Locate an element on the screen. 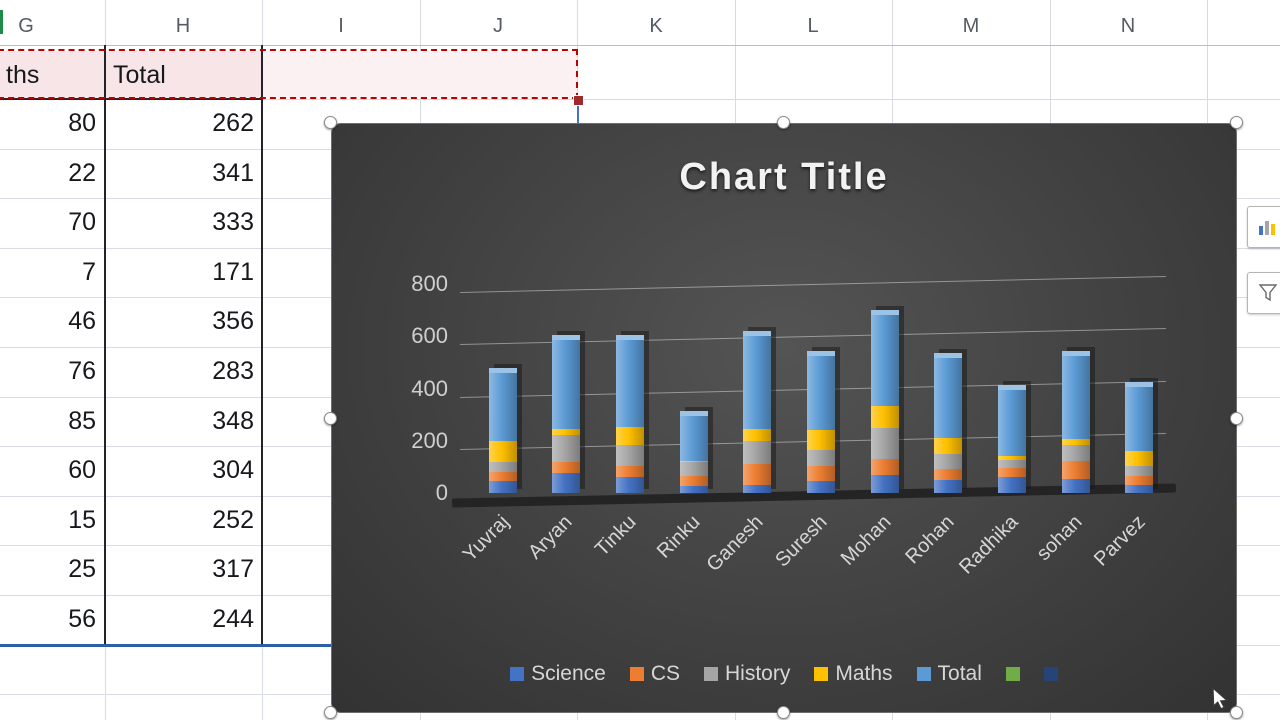 The width and height of the screenshot is (1280, 720). bar-Yuvraj is located at coordinates (502, 430).